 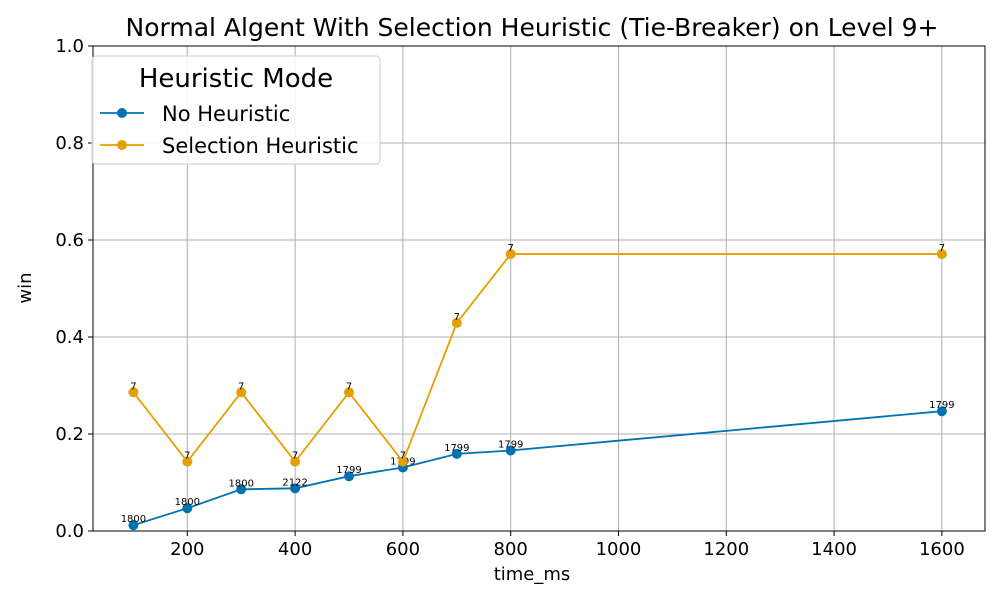 I want to click on legend-title: Heuristic Mode, so click(x=236, y=79).